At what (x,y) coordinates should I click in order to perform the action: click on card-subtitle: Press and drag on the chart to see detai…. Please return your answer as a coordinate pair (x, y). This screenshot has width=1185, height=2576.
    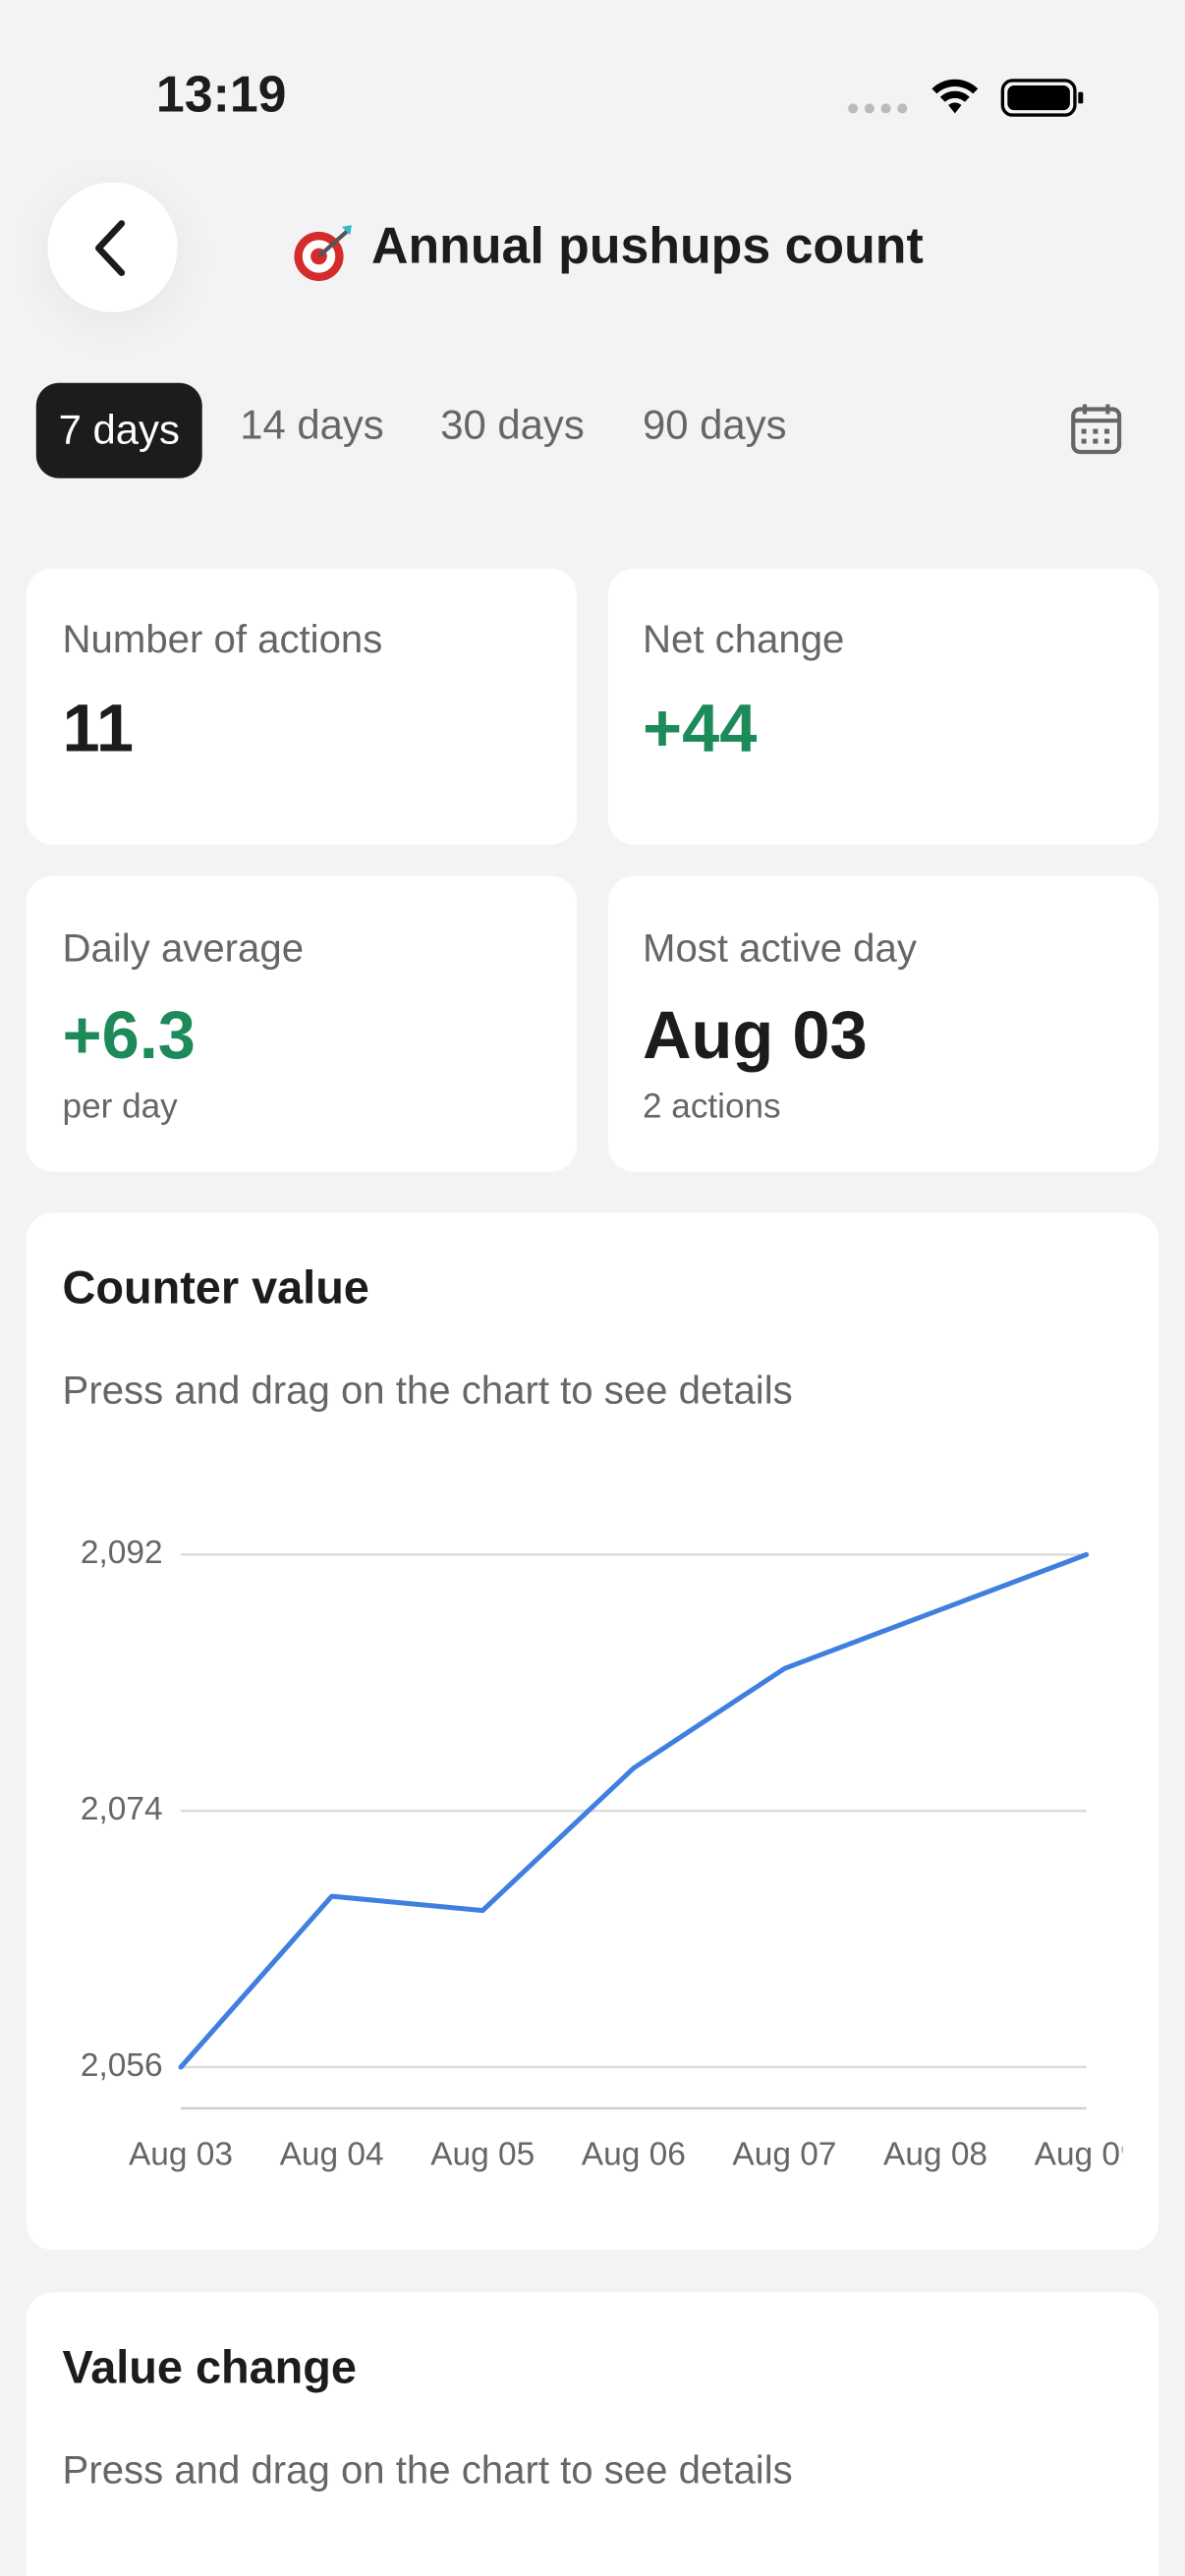
    Looking at the image, I should click on (428, 2470).